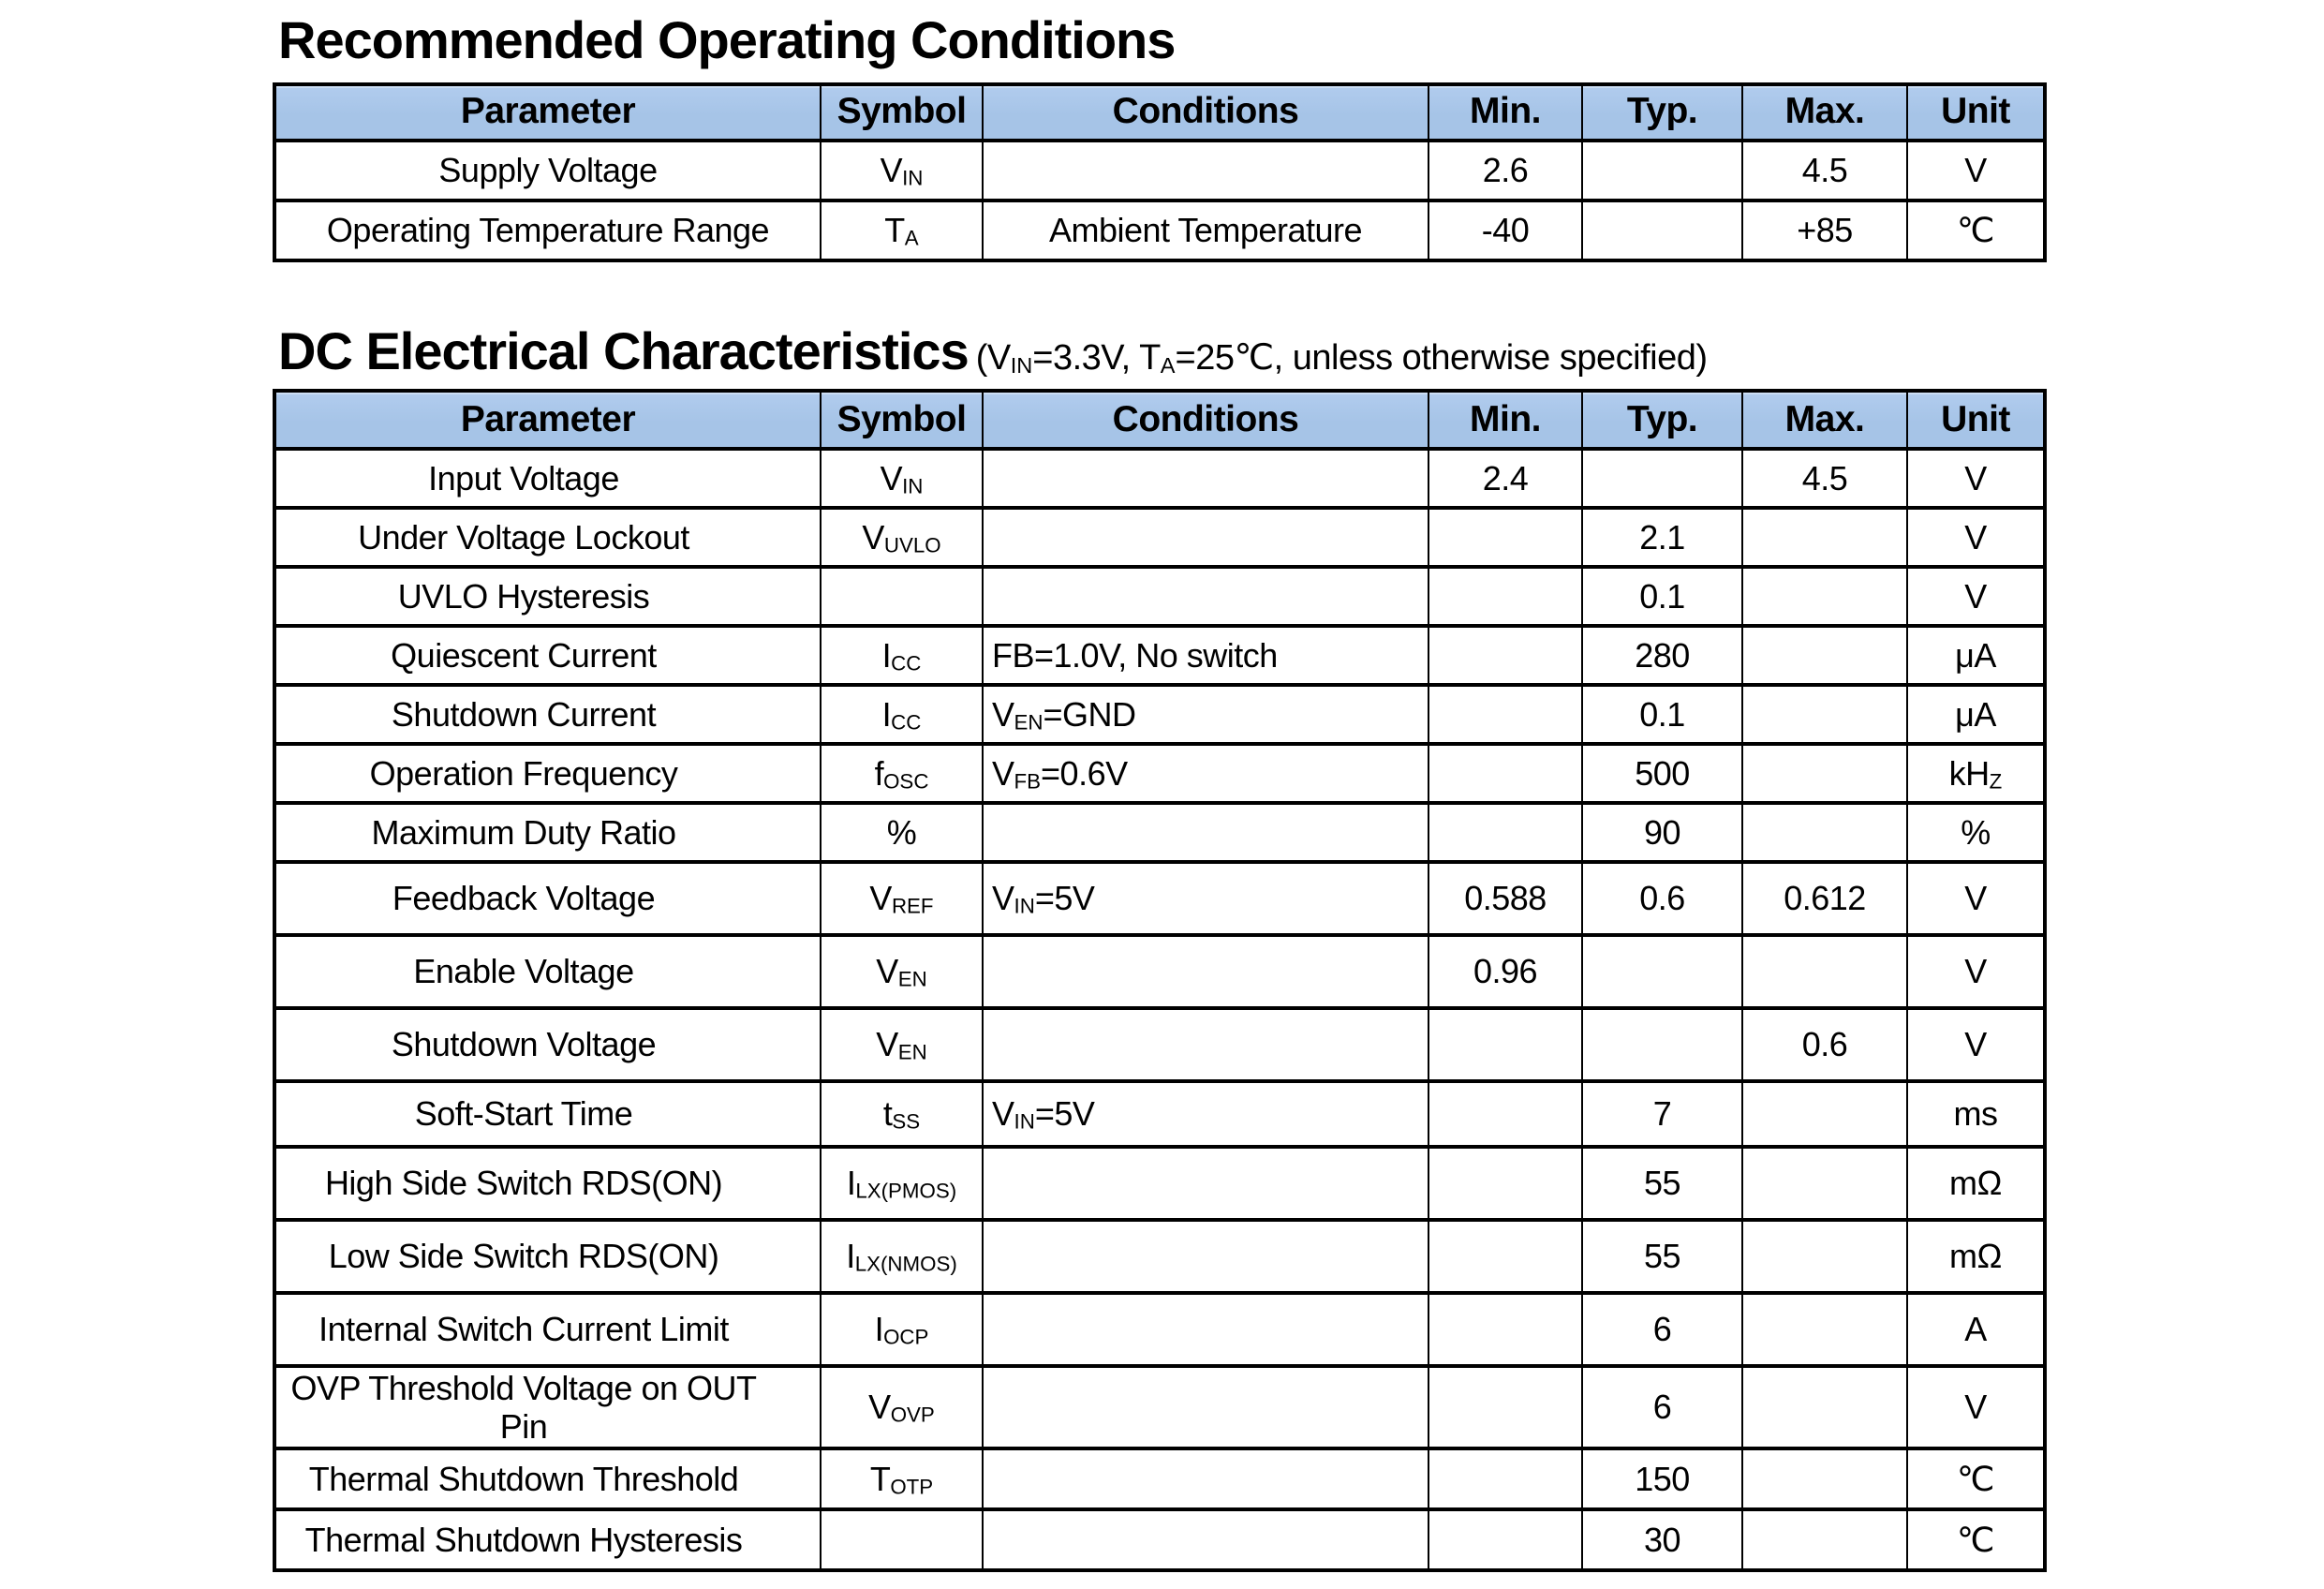 This screenshot has width=2324, height=1589. I want to click on typ-cell: 2.1, so click(1662, 538).